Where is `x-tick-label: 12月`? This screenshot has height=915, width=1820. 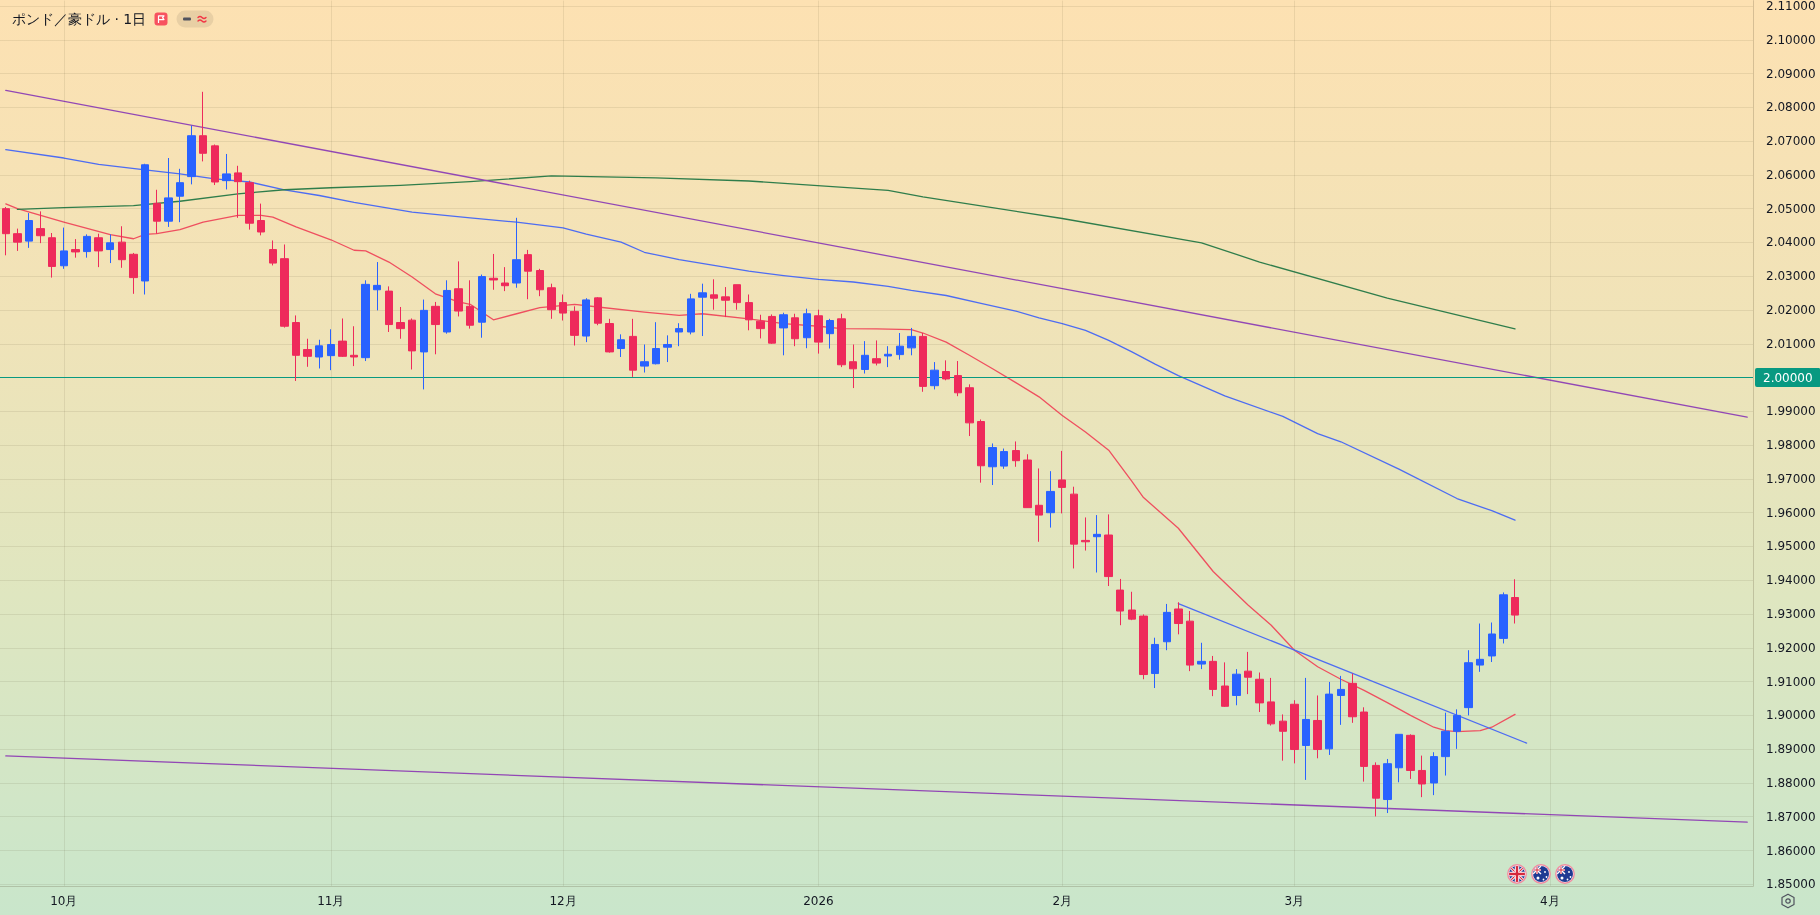 x-tick-label: 12月 is located at coordinates (563, 901).